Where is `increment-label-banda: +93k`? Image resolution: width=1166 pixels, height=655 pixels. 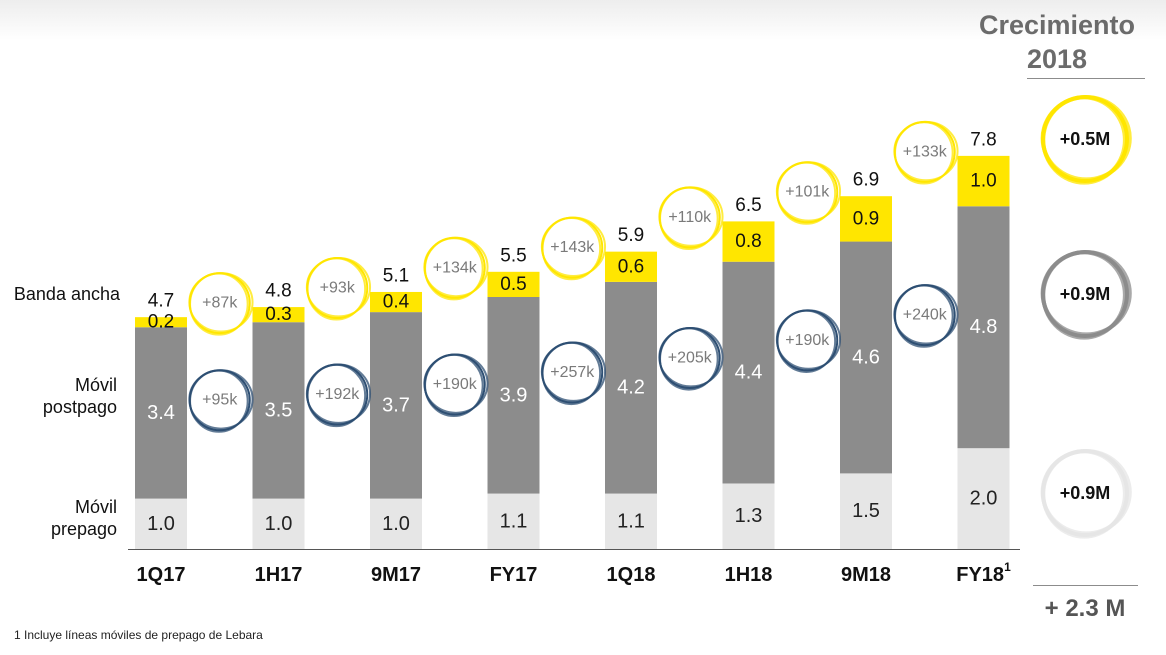 increment-label-banda: +93k is located at coordinates (338, 287).